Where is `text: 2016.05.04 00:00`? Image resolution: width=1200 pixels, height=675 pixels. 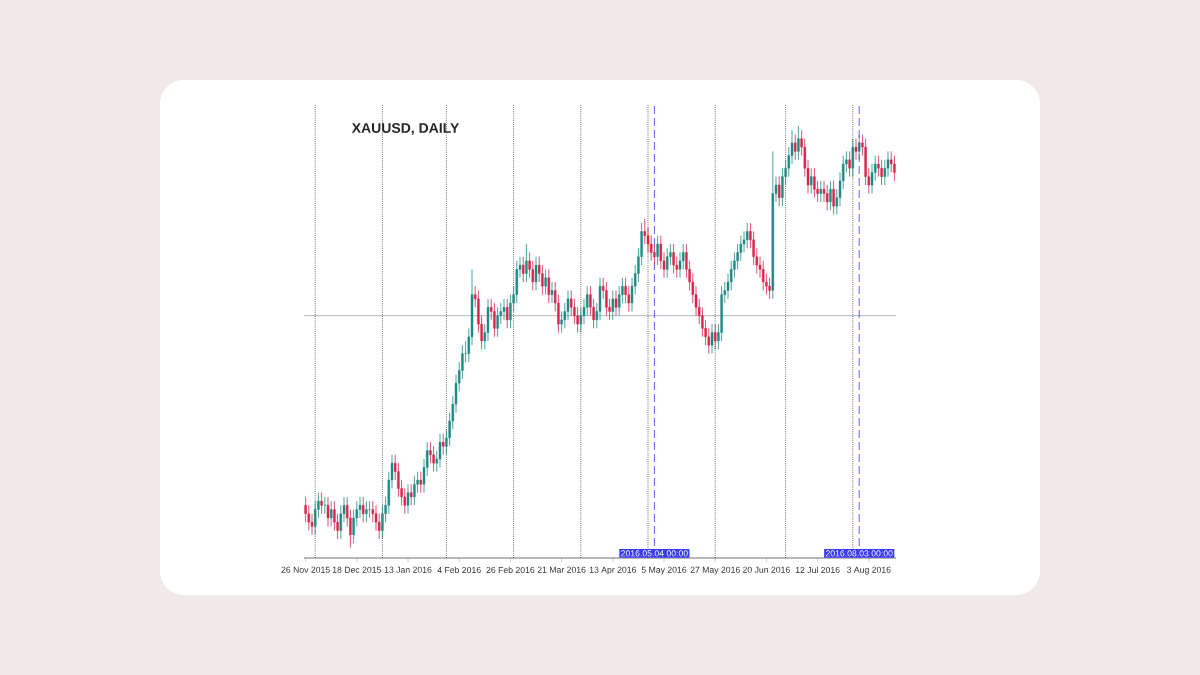 text: 2016.05.04 00:00 is located at coordinates (654, 553).